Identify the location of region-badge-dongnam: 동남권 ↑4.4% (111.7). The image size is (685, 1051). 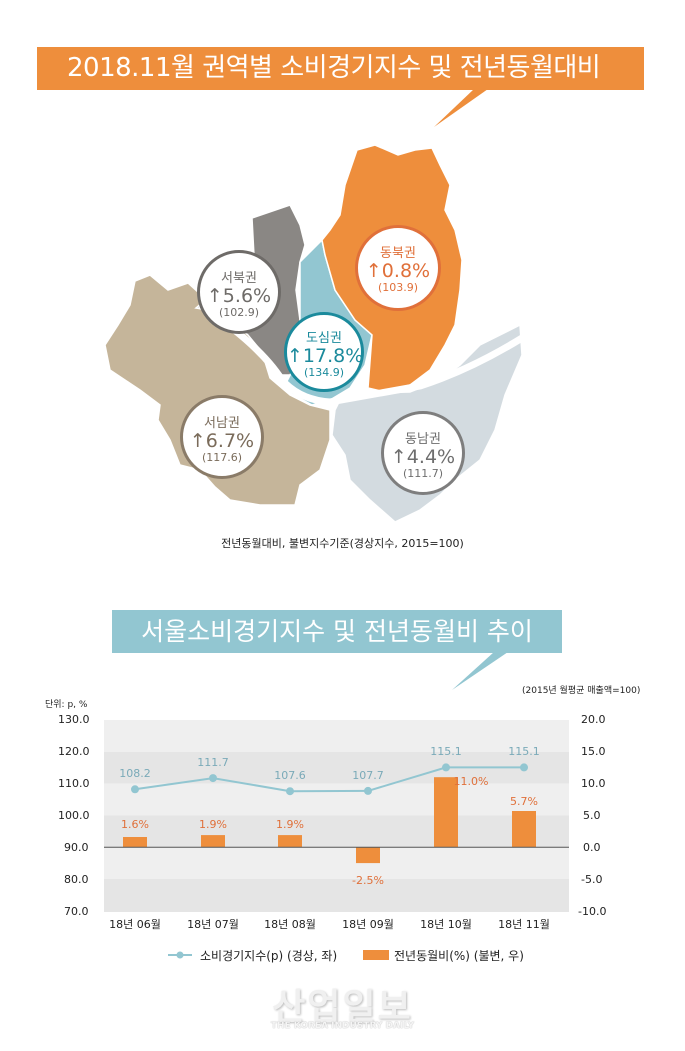
(423, 453).